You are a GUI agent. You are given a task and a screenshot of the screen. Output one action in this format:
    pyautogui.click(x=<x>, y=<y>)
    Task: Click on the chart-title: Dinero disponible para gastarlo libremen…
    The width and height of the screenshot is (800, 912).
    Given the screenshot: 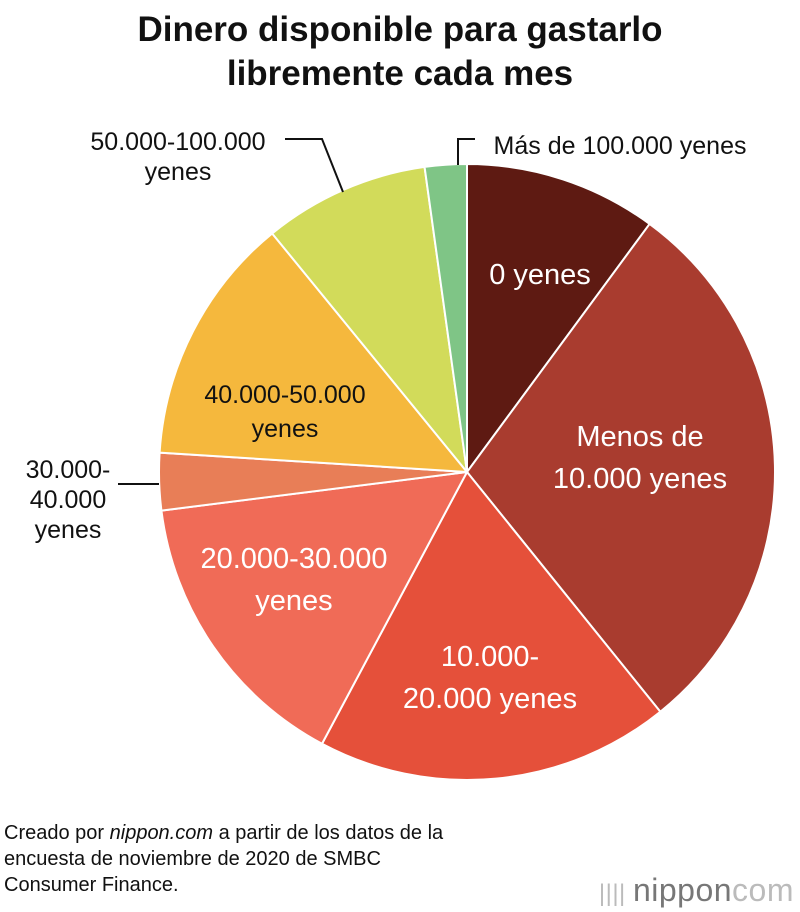 What is the action you would take?
    pyautogui.click(x=400, y=52)
    